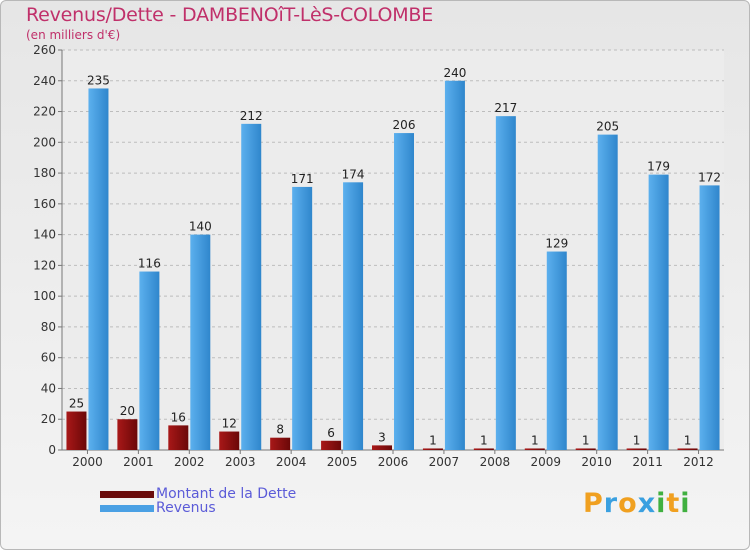  Describe the element at coordinates (709, 177) in the screenshot. I see `data-label-revenus: 172` at that location.